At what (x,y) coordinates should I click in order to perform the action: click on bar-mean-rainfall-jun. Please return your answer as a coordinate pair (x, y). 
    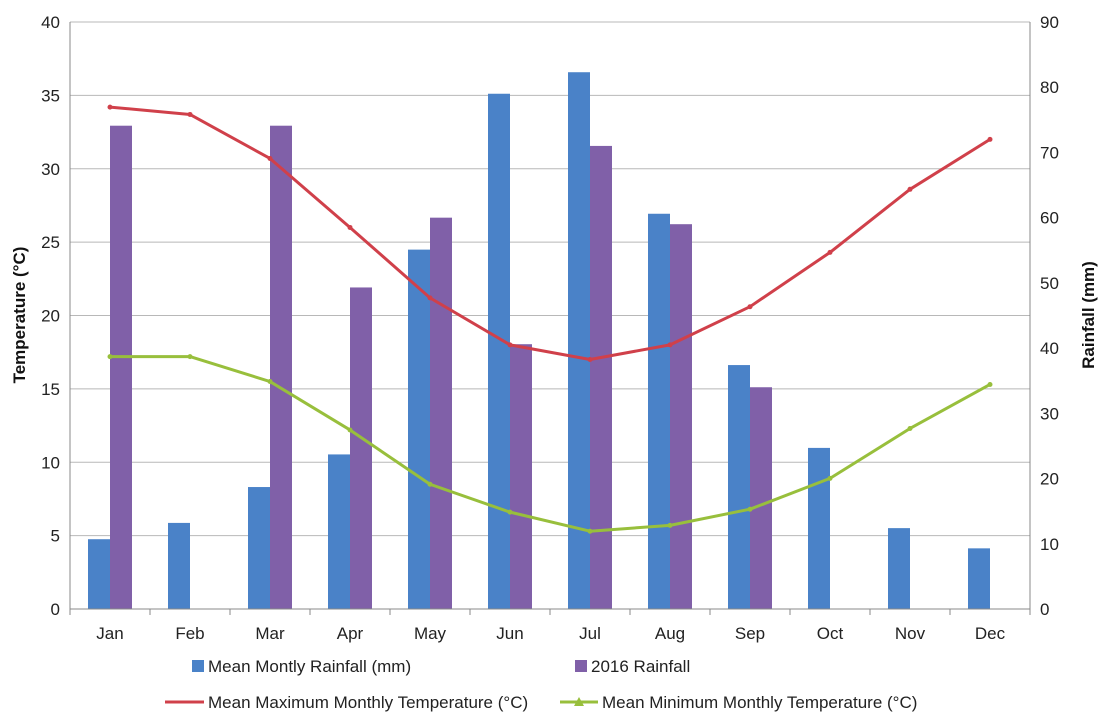
    Looking at the image, I should click on (499, 351).